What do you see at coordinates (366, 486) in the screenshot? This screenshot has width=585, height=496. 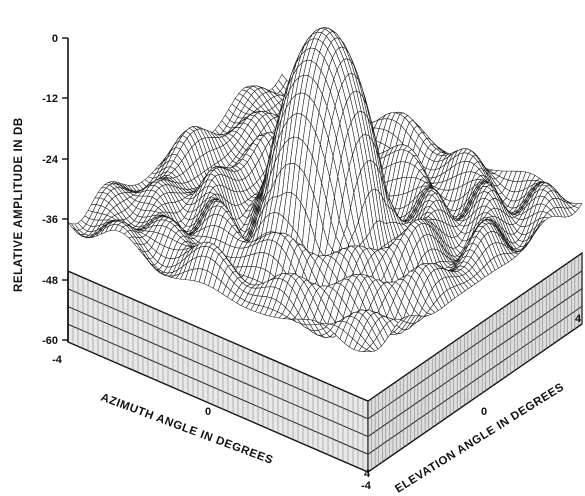 I see `y-tick-label: -4` at bounding box center [366, 486].